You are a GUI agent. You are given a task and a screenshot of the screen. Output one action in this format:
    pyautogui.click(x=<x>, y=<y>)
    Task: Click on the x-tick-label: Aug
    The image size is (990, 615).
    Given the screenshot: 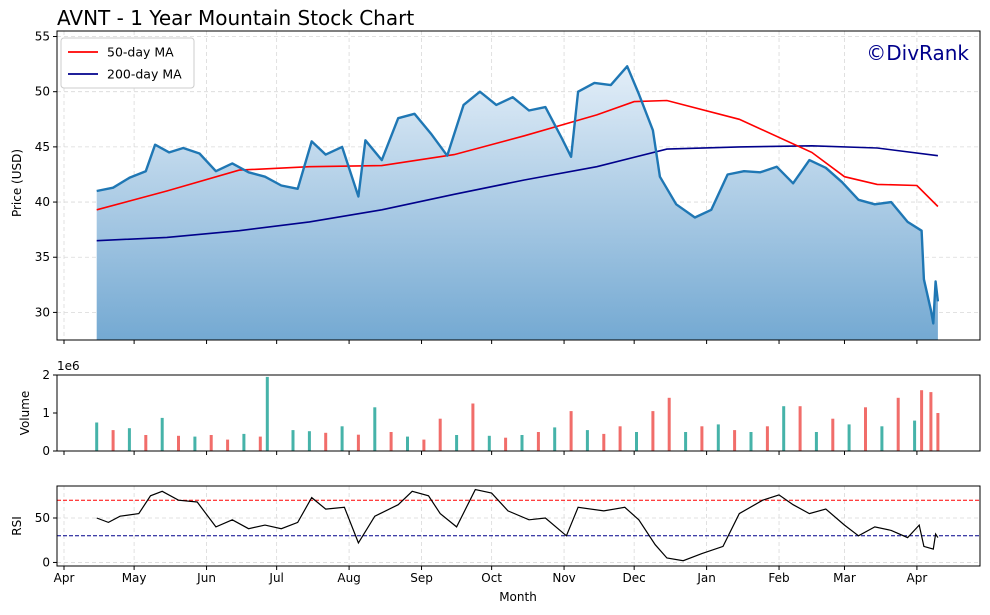 What is the action you would take?
    pyautogui.click(x=348, y=578)
    